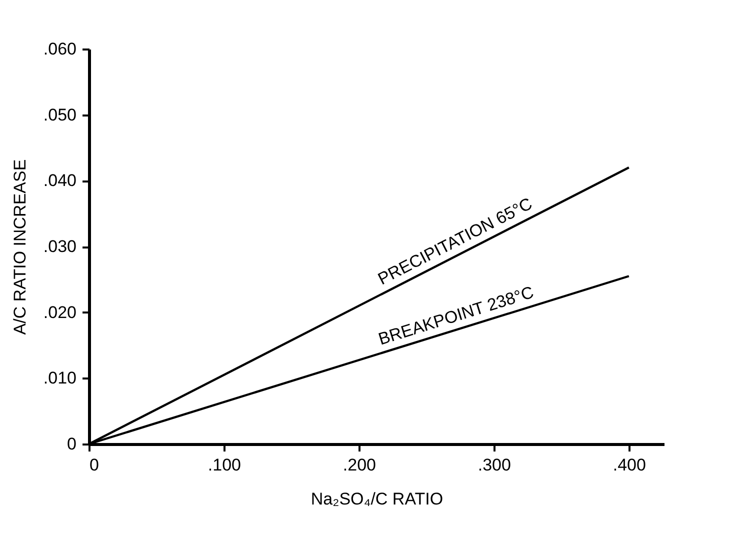 The image size is (734, 538). I want to click on y-tick-label: .030, so click(59, 246).